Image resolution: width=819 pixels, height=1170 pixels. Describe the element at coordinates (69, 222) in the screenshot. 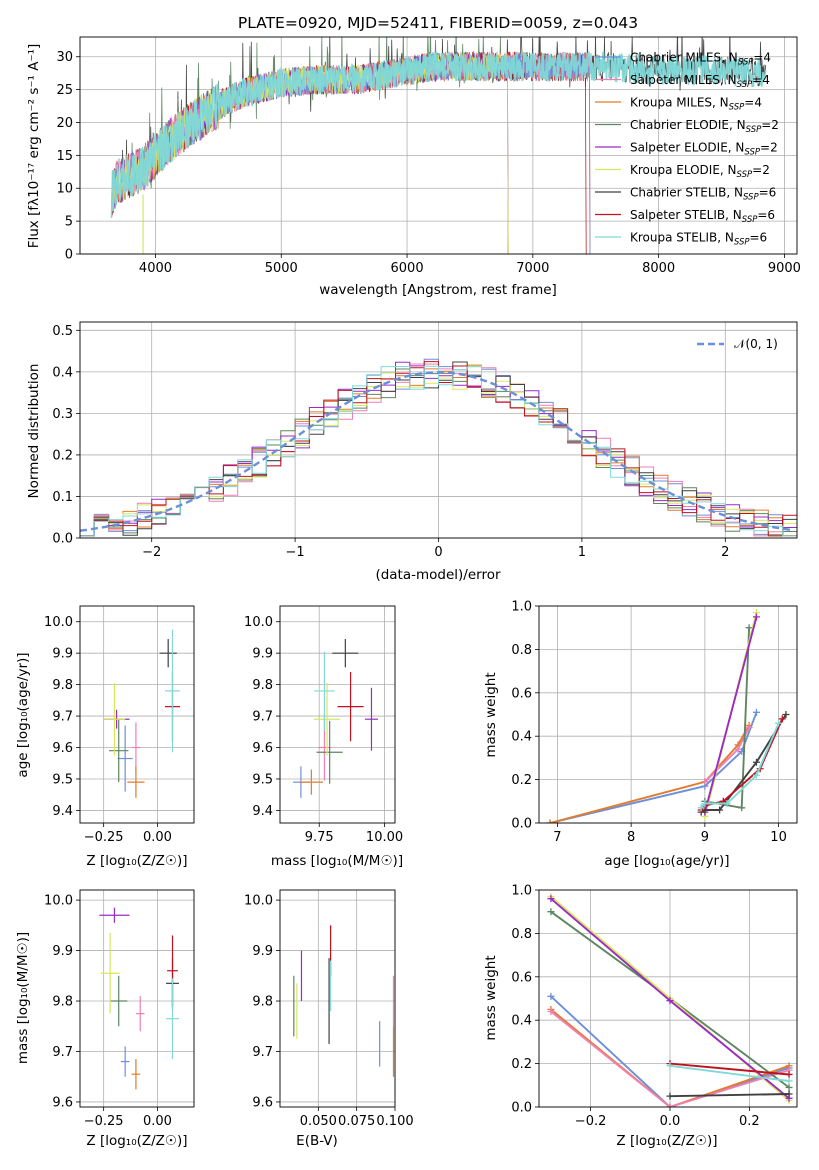

I see `y-tick-label: 5` at that location.